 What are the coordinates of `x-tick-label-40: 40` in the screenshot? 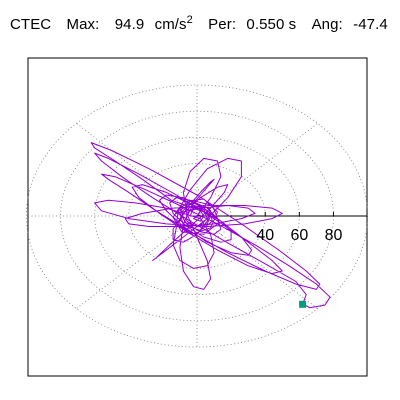 It's located at (265, 235).